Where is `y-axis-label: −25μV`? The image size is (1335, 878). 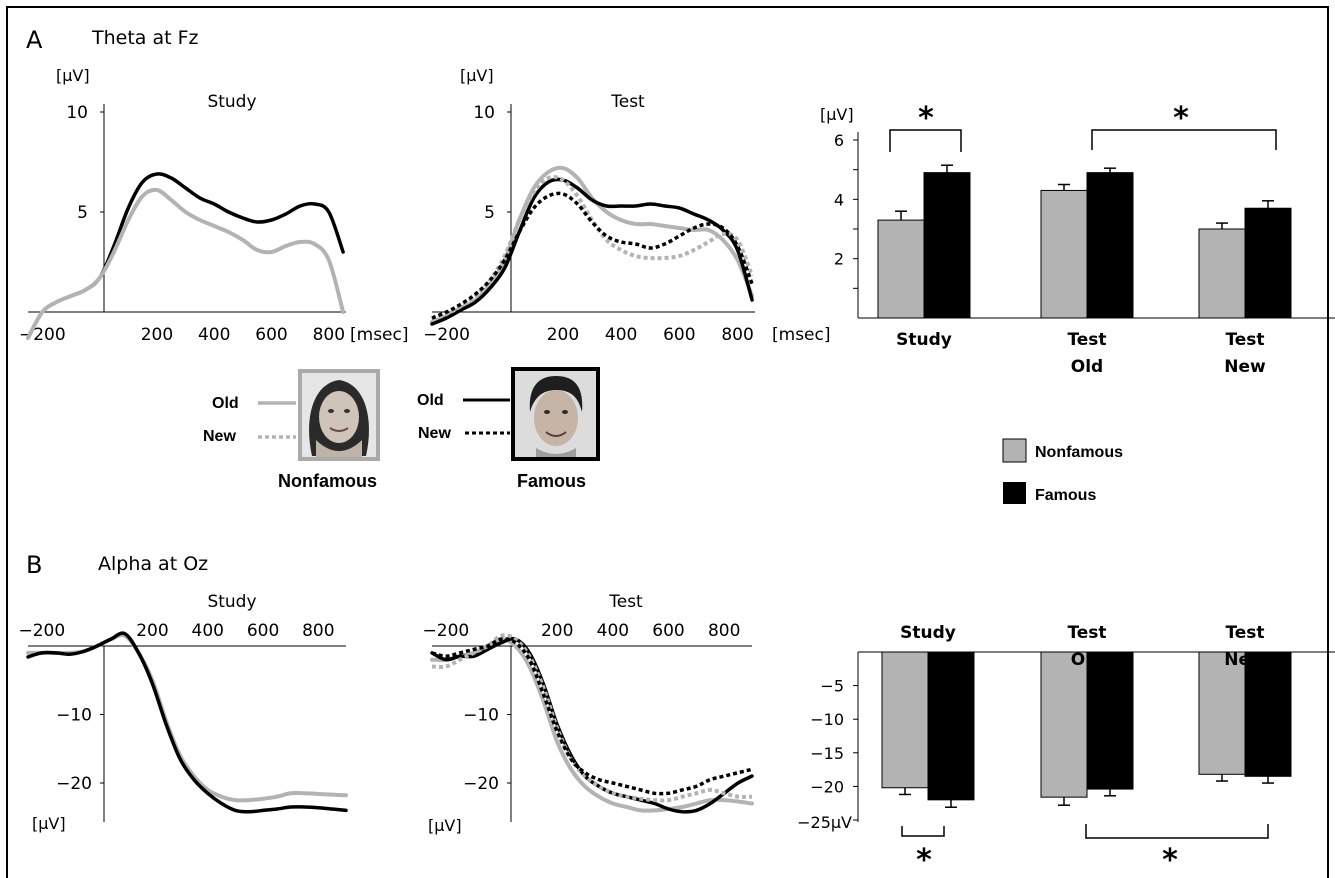 y-axis-label: −25μV is located at coordinates (824, 822).